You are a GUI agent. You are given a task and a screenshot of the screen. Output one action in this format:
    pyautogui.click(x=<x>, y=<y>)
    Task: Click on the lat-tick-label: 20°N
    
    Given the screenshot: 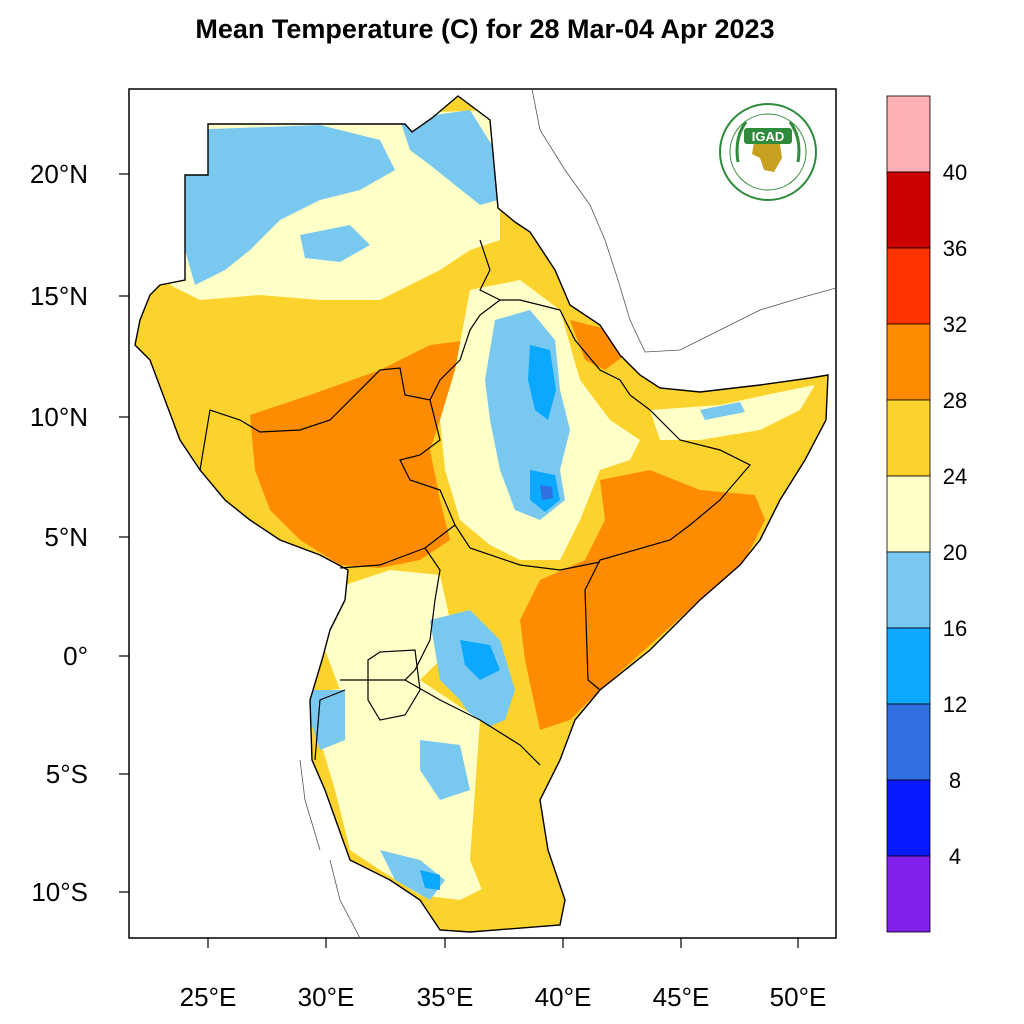 What is the action you would take?
    pyautogui.click(x=59, y=174)
    